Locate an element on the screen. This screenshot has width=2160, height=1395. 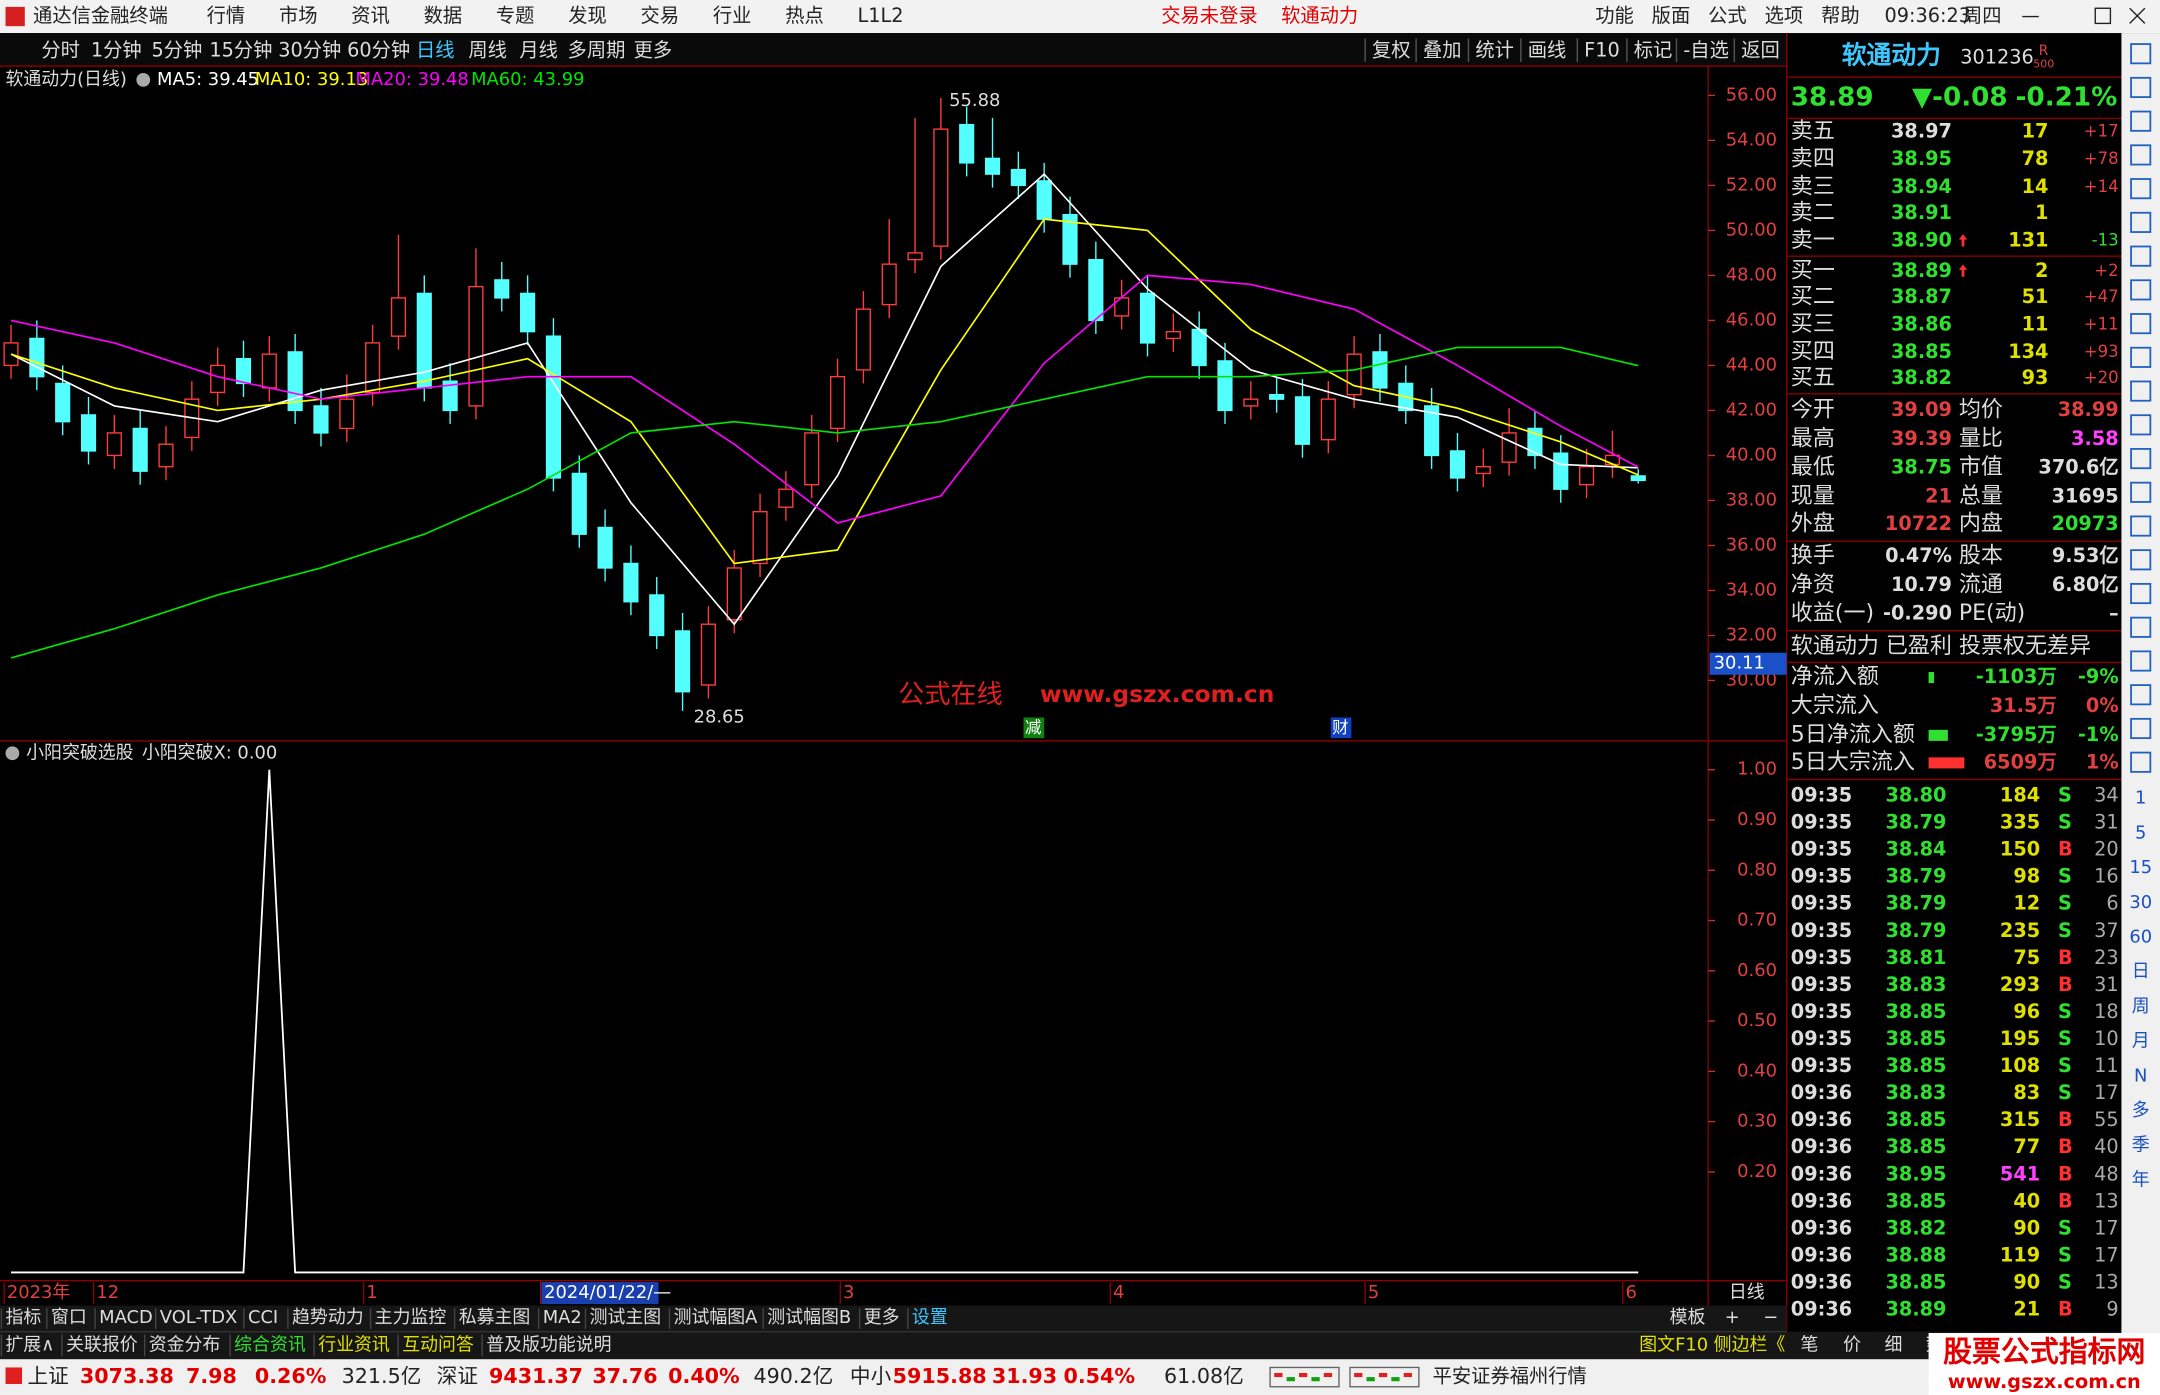
sidebar-button: 日 is located at coordinates (2141, 971).